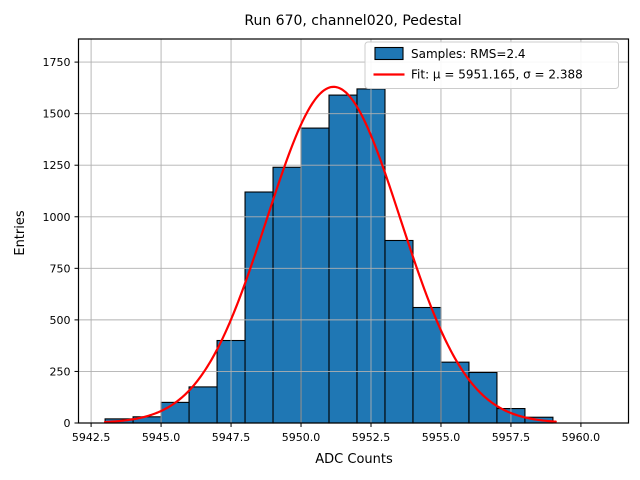 The width and height of the screenshot is (640, 480). What do you see at coordinates (231, 437) in the screenshot?
I see `x-tick-label: 5947.5` at bounding box center [231, 437].